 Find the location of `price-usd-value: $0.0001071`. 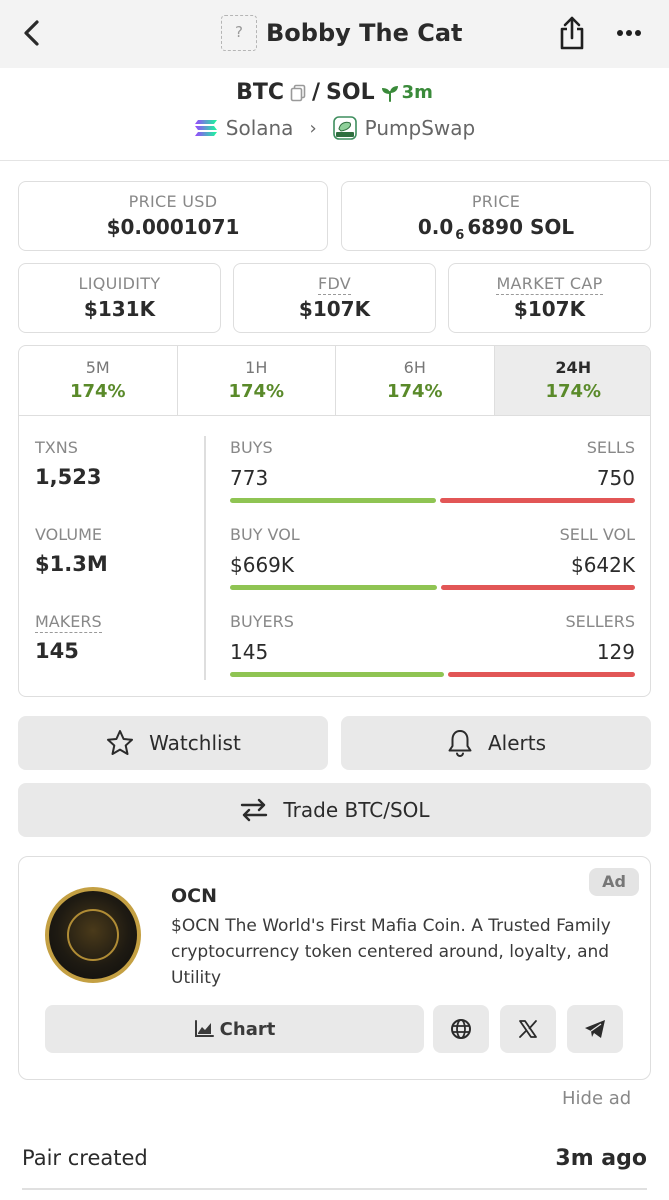

price-usd-value: $0.0001071 is located at coordinates (173, 227).